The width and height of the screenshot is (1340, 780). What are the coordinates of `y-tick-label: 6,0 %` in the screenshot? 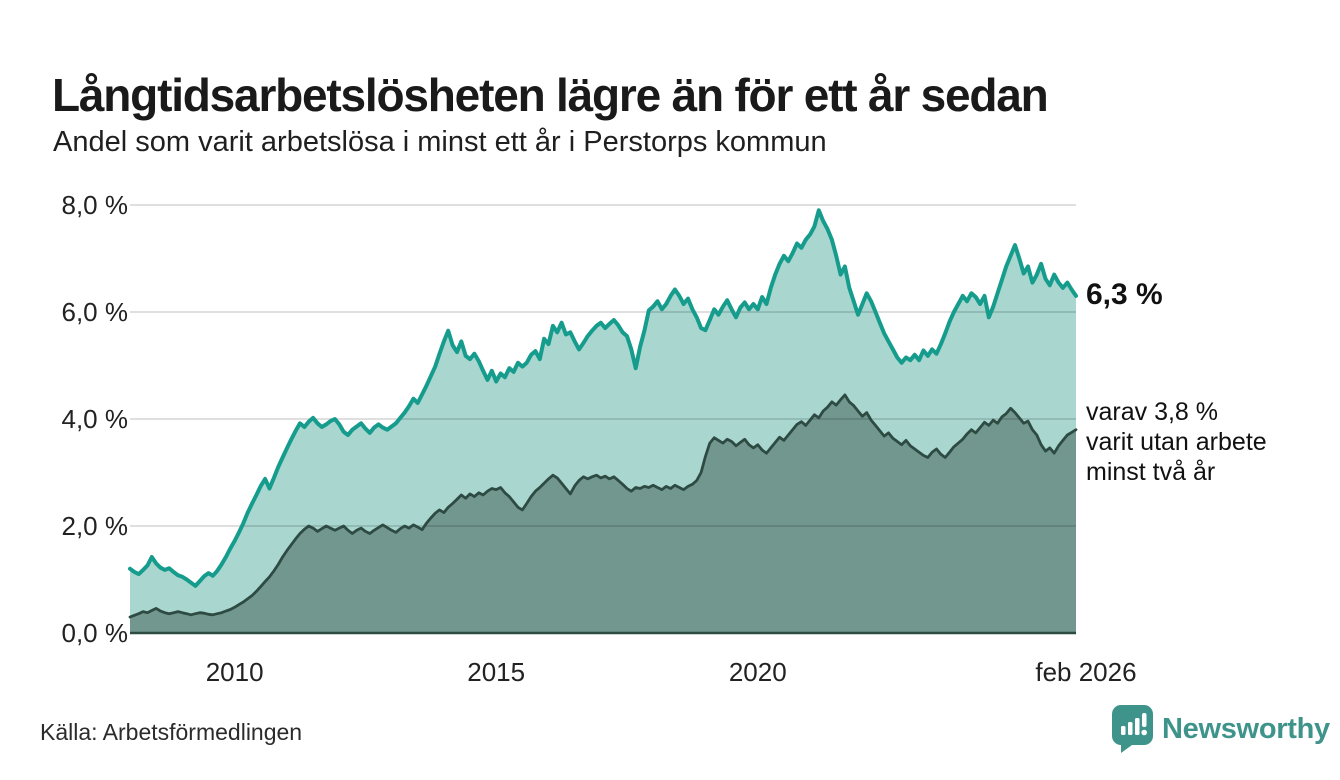 It's located at (95, 312).